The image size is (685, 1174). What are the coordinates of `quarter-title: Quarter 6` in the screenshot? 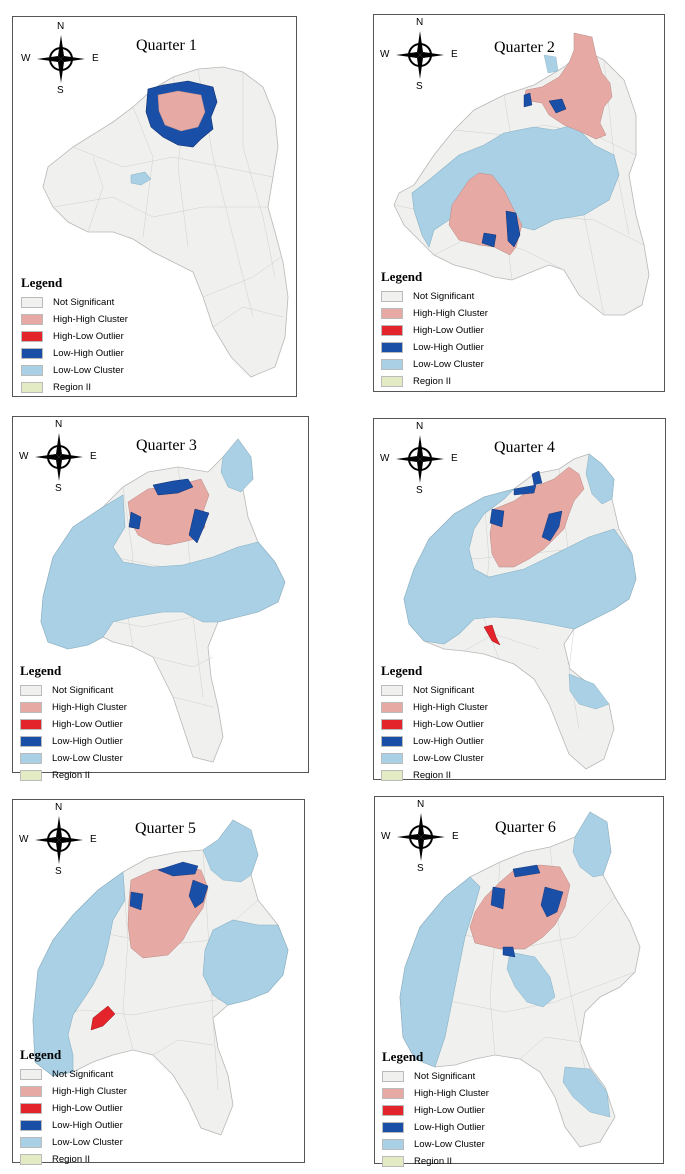 It's located at (525, 827).